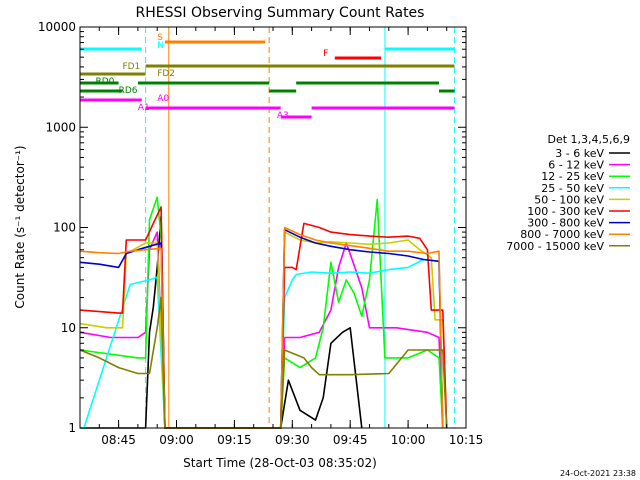 The image size is (640, 480). I want to click on state-label-fd1: FD1, so click(131, 67).